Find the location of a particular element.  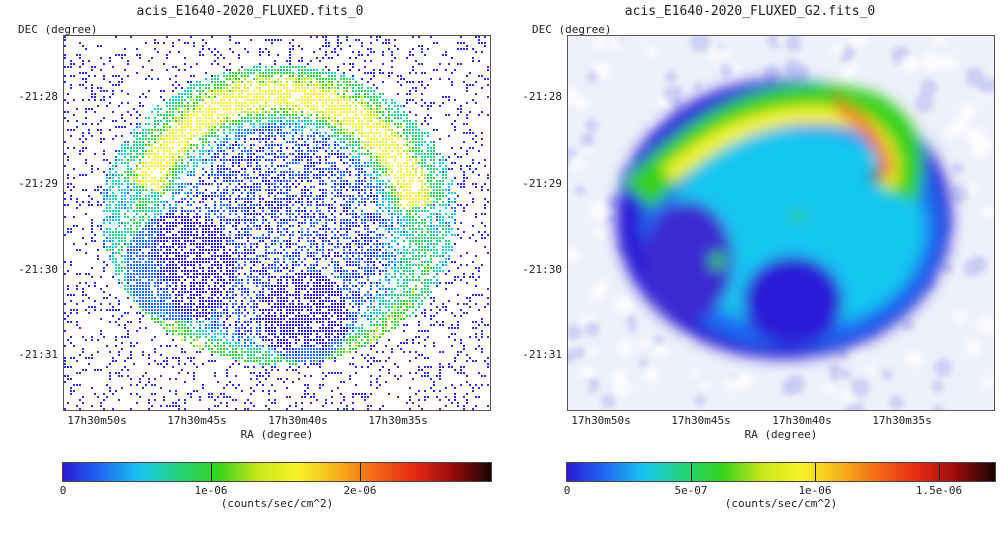

colorbar-tick-label: 5e-07 is located at coordinates (691, 490).